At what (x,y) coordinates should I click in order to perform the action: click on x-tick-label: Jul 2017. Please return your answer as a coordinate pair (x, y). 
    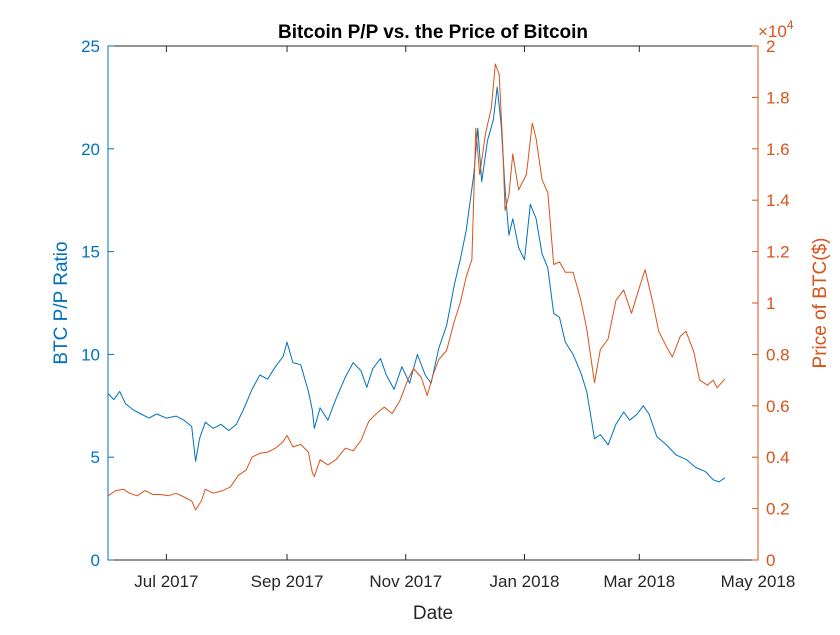
    Looking at the image, I should click on (166, 581).